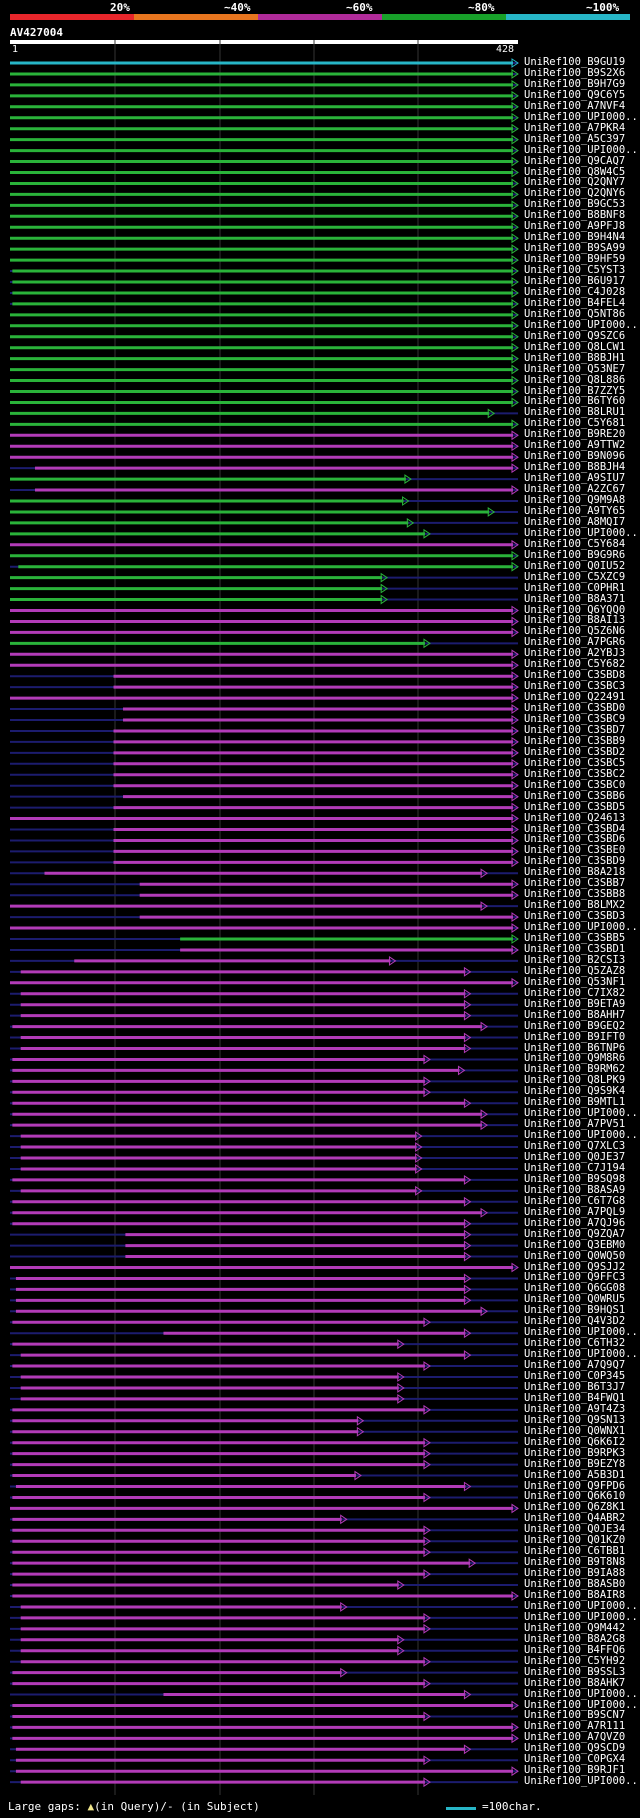 This screenshot has width=640, height=1818. What do you see at coordinates (575, 872) in the screenshot?
I see `hit-label: UniRef100_B8A218` at bounding box center [575, 872].